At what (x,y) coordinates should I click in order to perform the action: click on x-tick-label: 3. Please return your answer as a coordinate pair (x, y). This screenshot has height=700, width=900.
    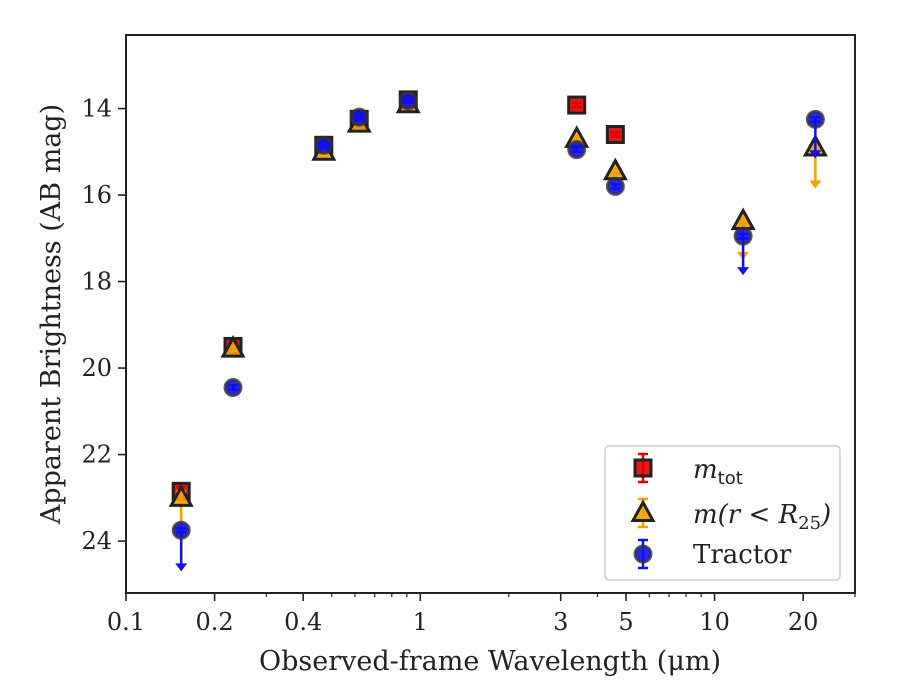
    Looking at the image, I should click on (560, 622).